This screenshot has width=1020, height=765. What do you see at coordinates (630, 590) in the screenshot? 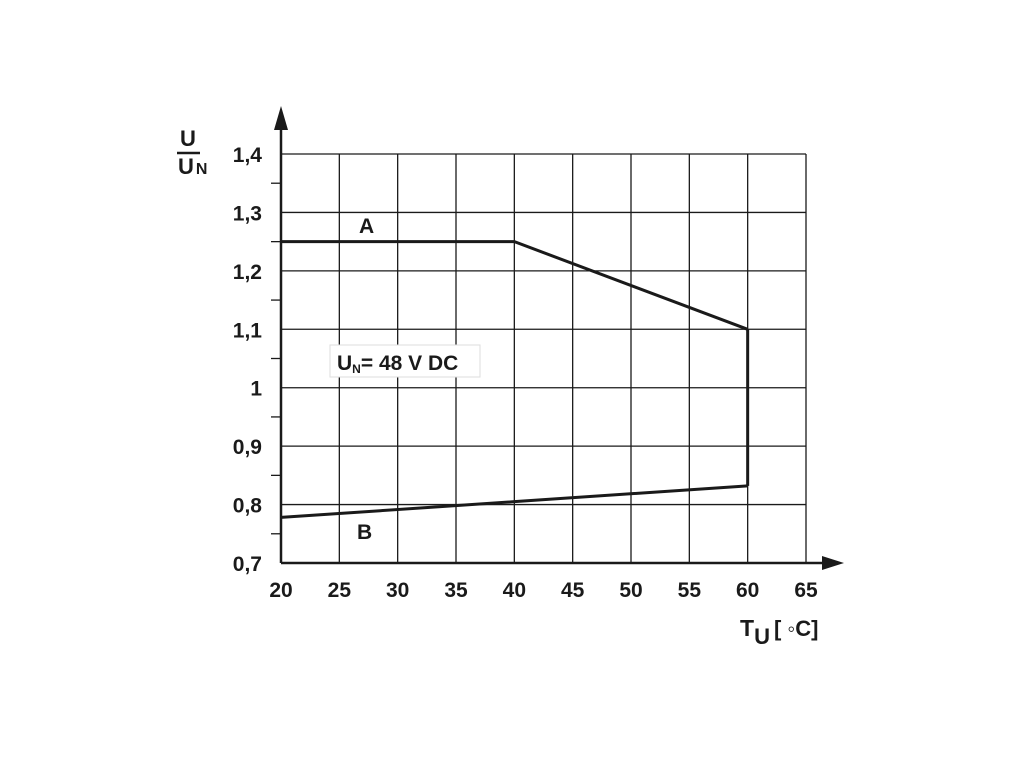
I see `x-tick-label-50: 50` at bounding box center [630, 590].